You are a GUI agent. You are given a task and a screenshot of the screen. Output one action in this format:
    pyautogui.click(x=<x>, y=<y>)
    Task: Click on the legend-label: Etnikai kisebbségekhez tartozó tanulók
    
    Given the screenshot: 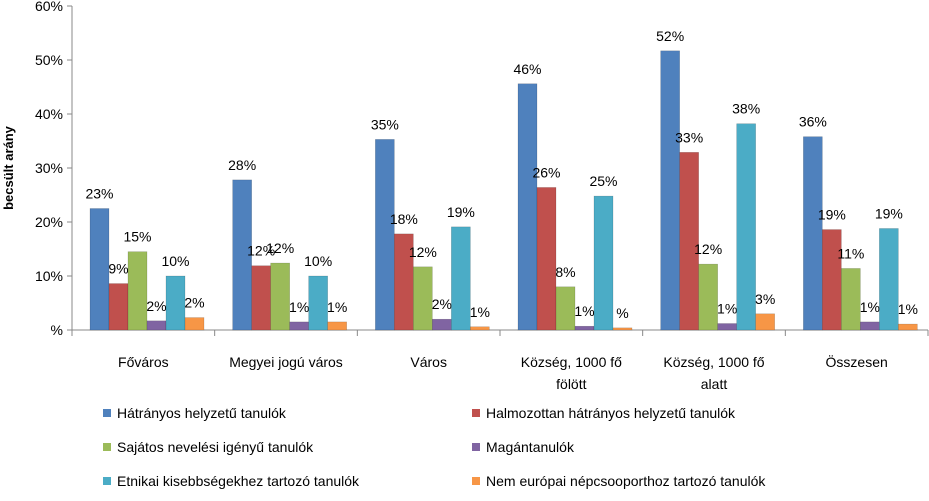 What is the action you would take?
    pyautogui.click(x=238, y=481)
    